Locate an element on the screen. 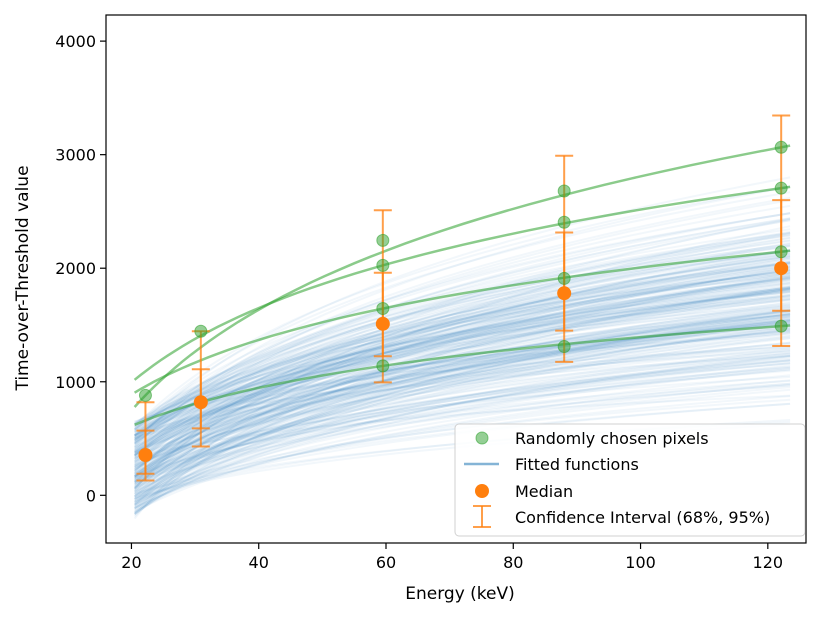 Image resolution: width=830 pixels, height=622 pixels. y-tick-label: 3000 is located at coordinates (75, 155).